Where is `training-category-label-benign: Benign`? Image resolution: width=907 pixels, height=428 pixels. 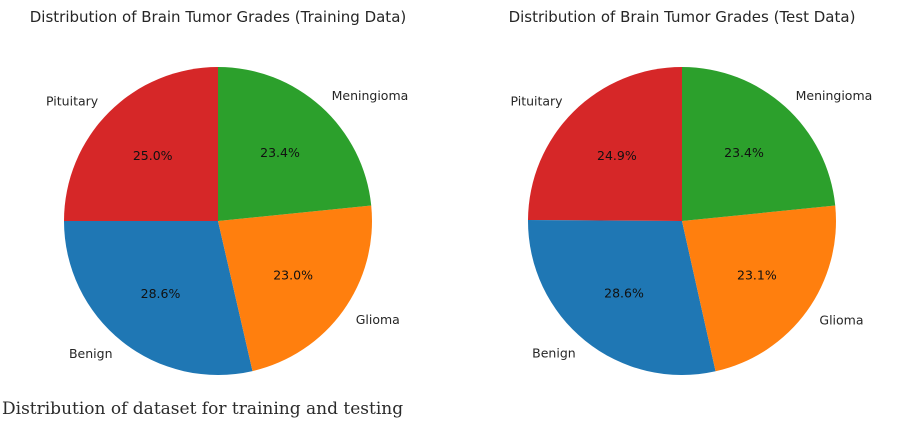
training-category-label-benign: Benign is located at coordinates (91, 353).